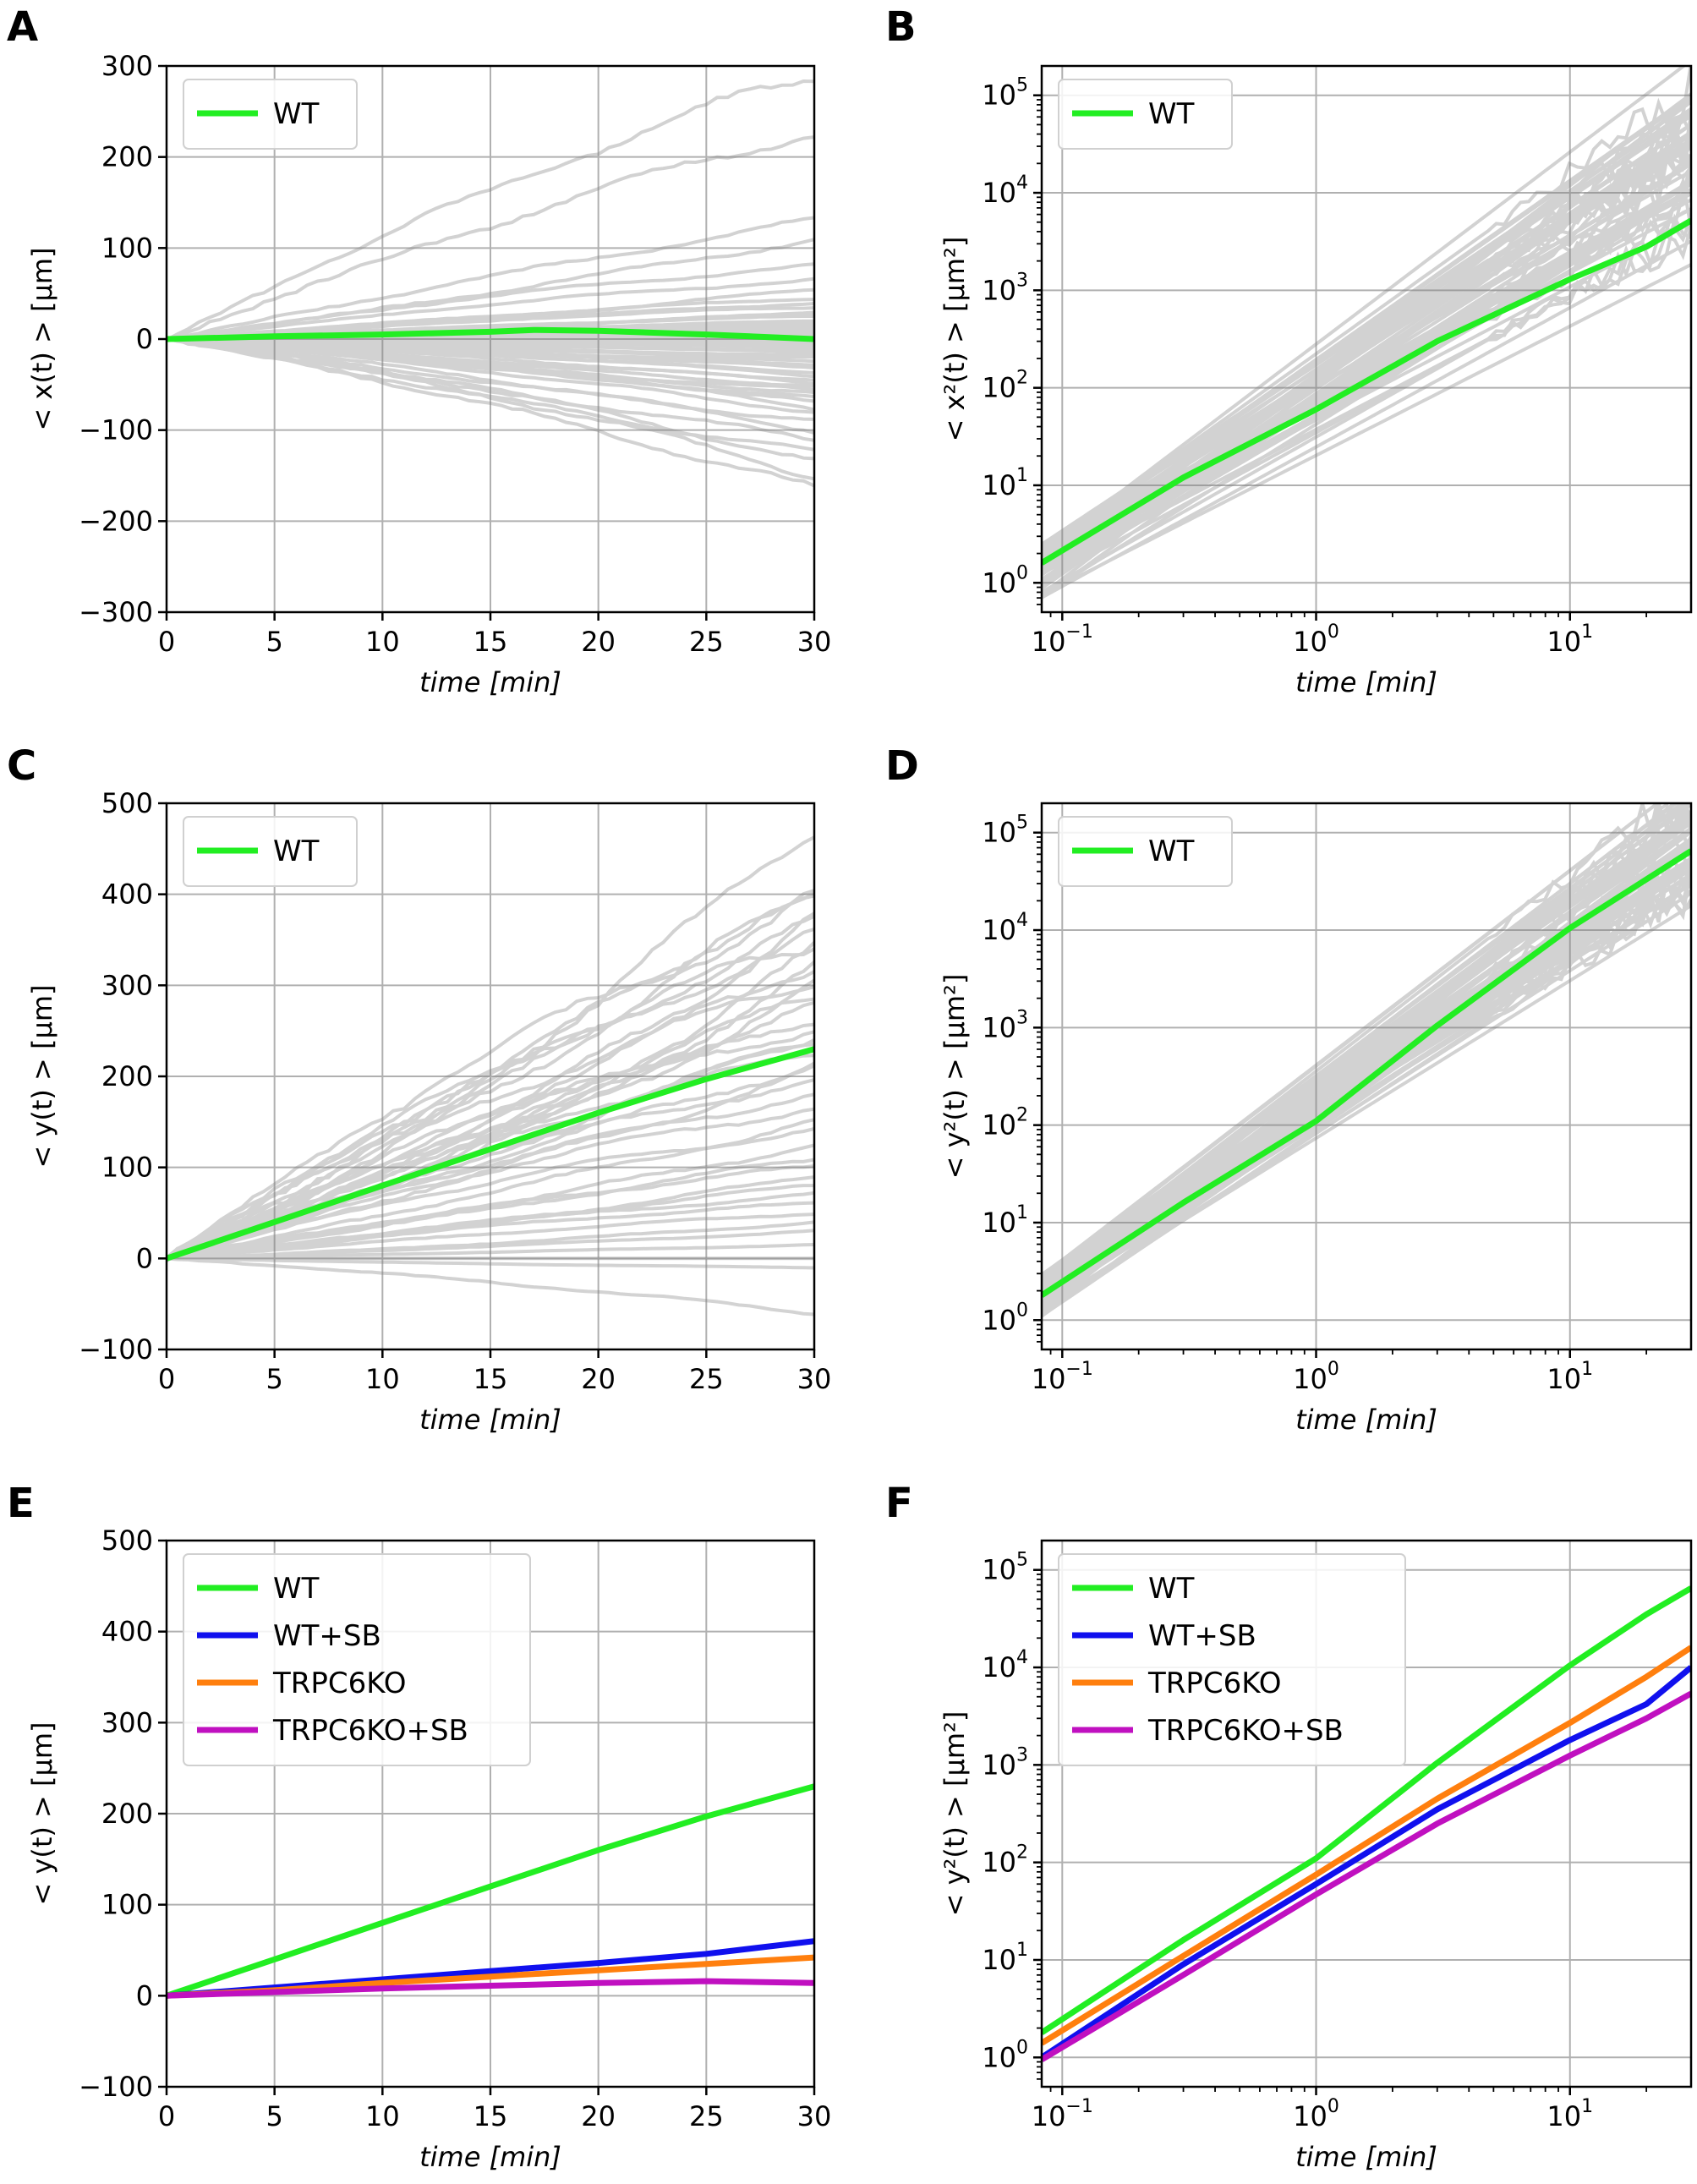 The height and width of the screenshot is (2184, 1697). I want to click on axes-frame, so click(1366, 1813).